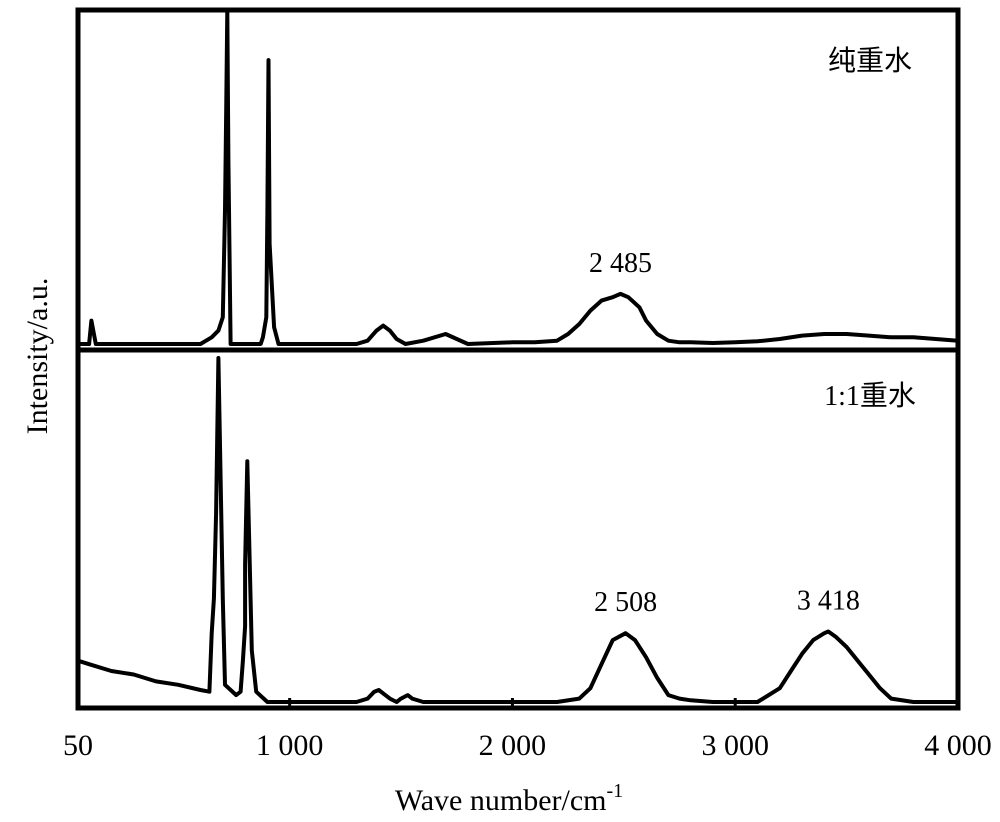 This screenshot has width=1000, height=822. I want to click on x-tick-label-1: 50, so click(78, 745).